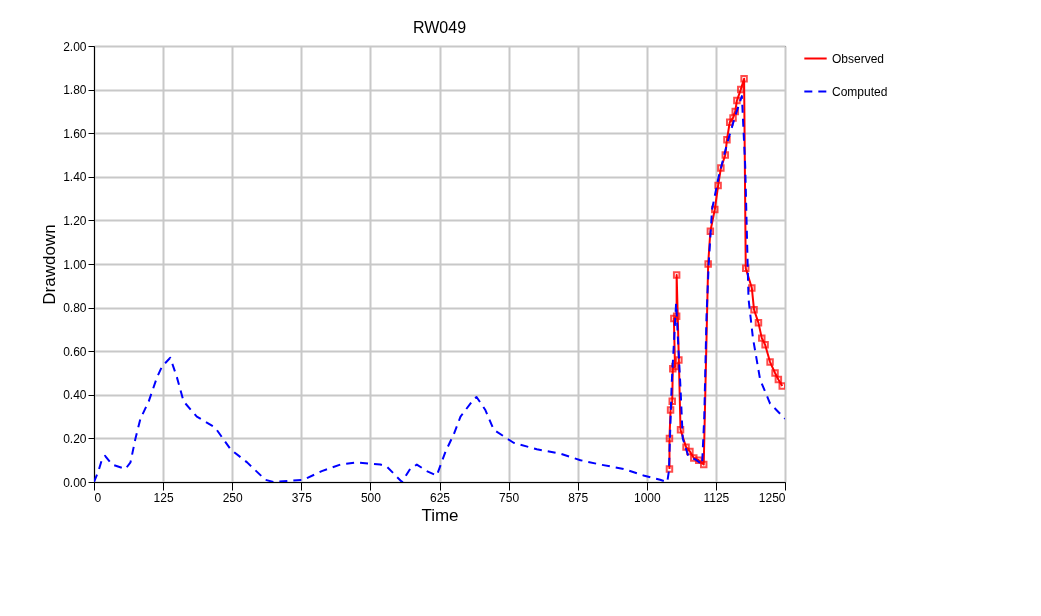  I want to click on legend-label: Computed, so click(860, 91).